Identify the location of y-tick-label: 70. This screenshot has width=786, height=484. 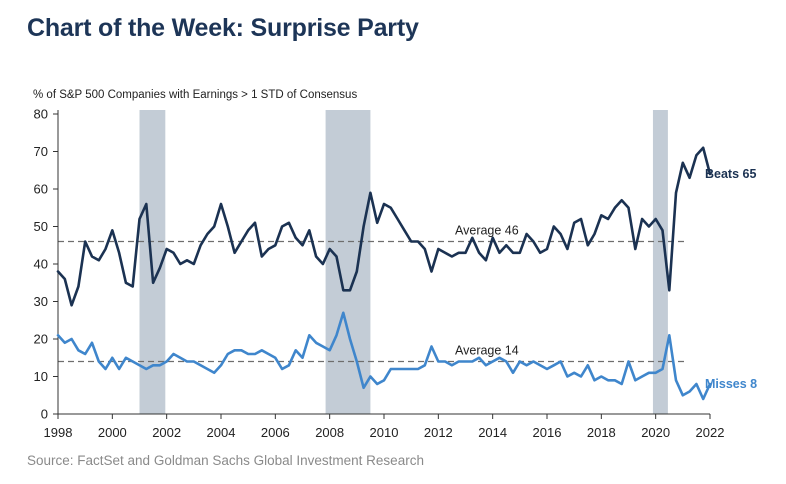
(41, 151).